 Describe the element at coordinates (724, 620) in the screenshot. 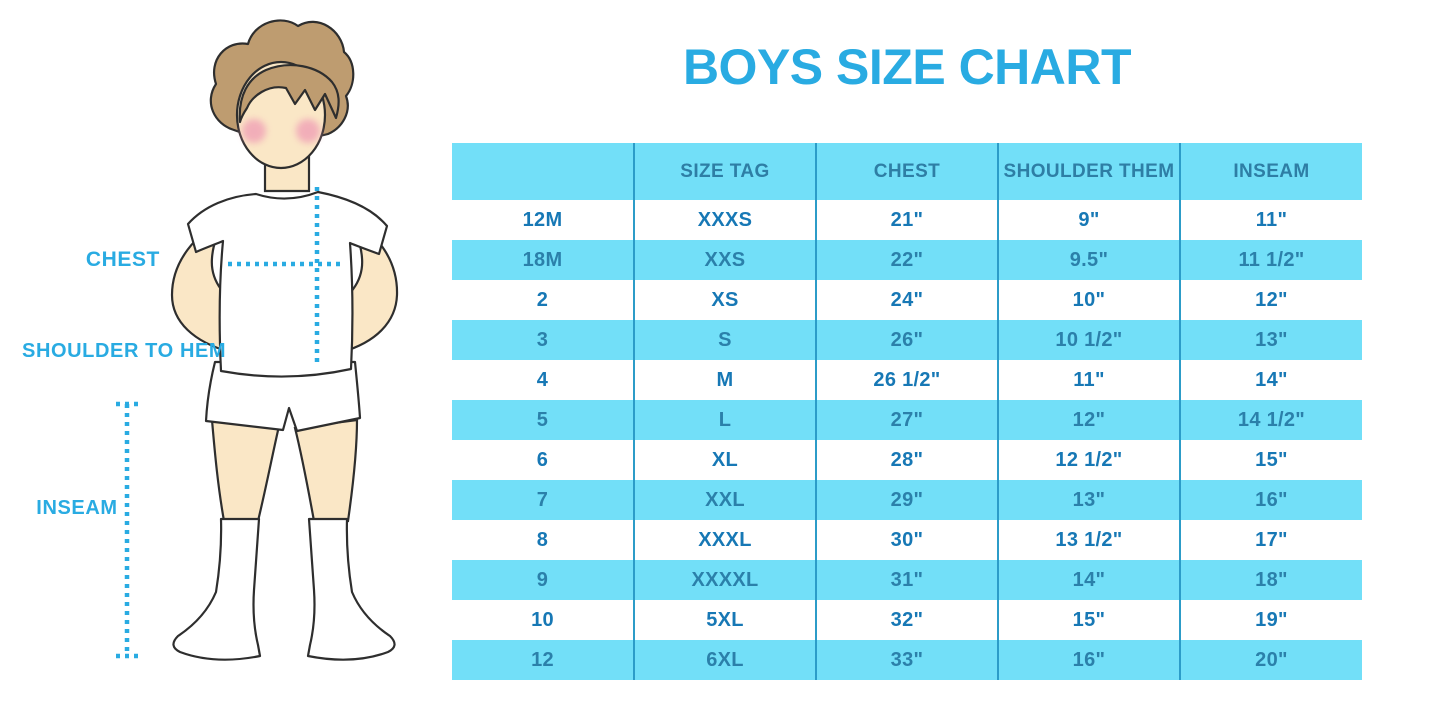

I see `table-cell: 5XL` at that location.